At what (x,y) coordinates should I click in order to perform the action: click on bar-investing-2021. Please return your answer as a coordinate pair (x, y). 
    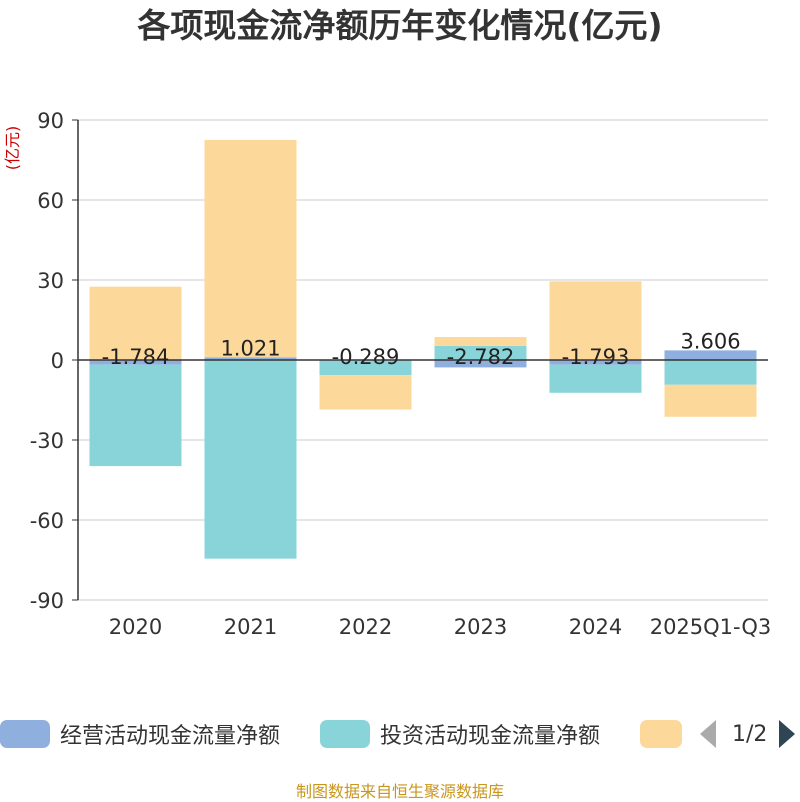
    Looking at the image, I should click on (250, 459).